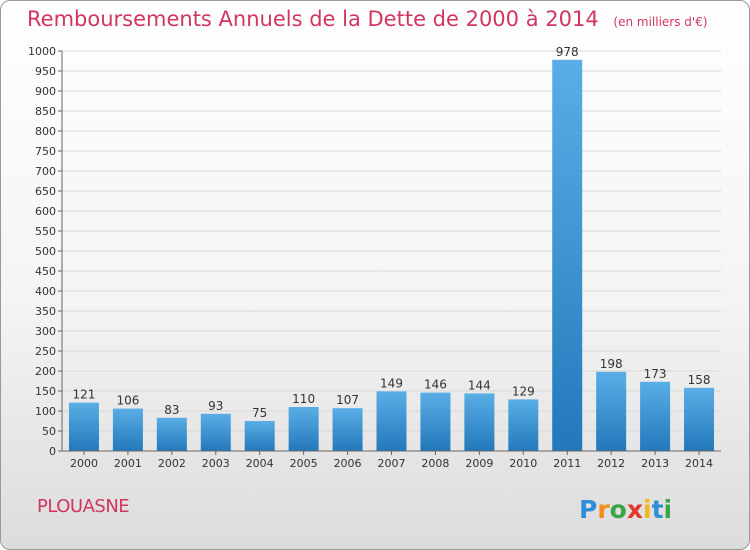 This screenshot has height=550, width=750. Describe the element at coordinates (45, 291) in the screenshot. I see `y-tick-label: 400` at that location.